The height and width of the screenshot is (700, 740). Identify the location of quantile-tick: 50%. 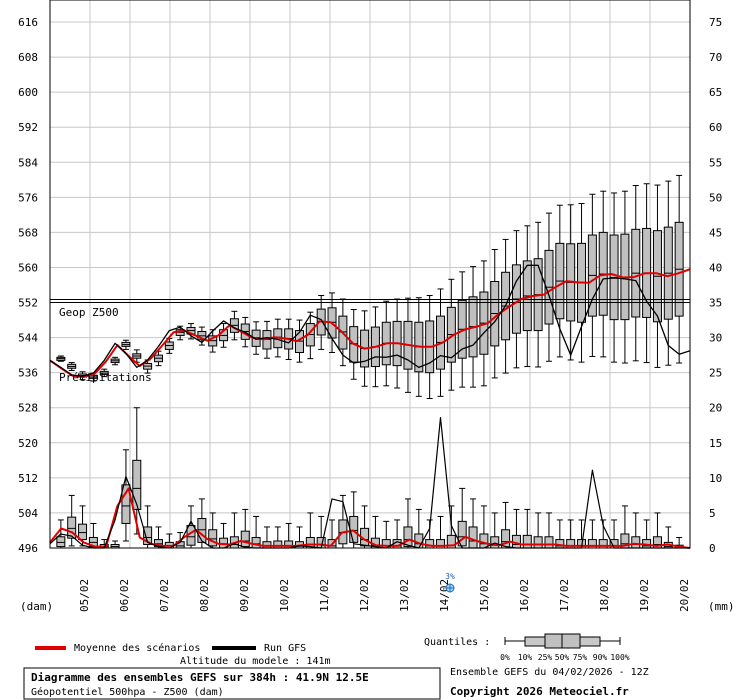
(562, 657).